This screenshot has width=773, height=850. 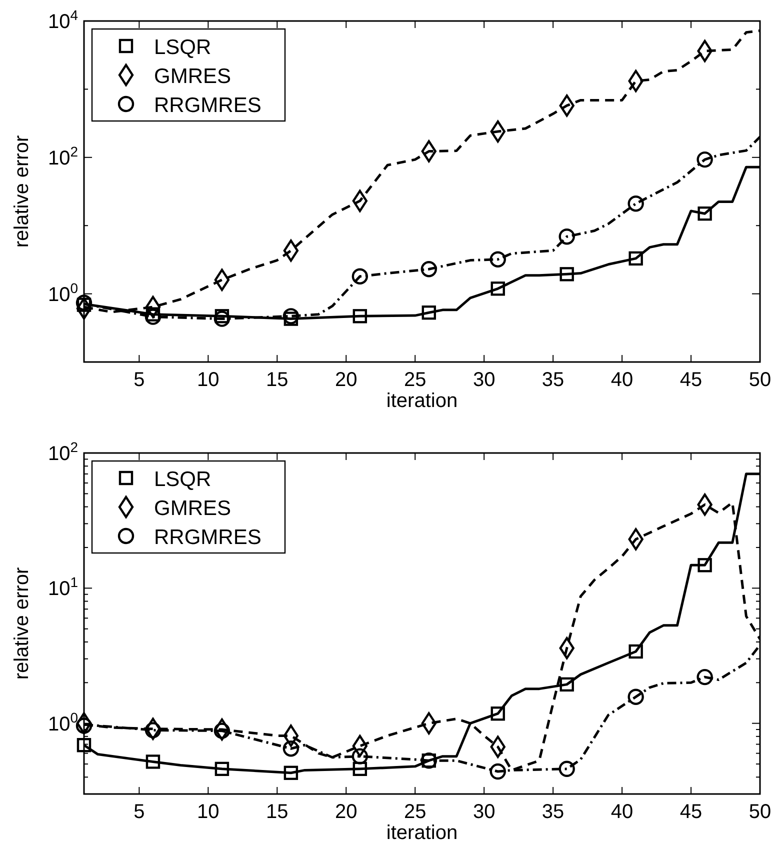 What do you see at coordinates (63, 587) in the screenshot?
I see `y-tick-label: 10$^{1}$` at bounding box center [63, 587].